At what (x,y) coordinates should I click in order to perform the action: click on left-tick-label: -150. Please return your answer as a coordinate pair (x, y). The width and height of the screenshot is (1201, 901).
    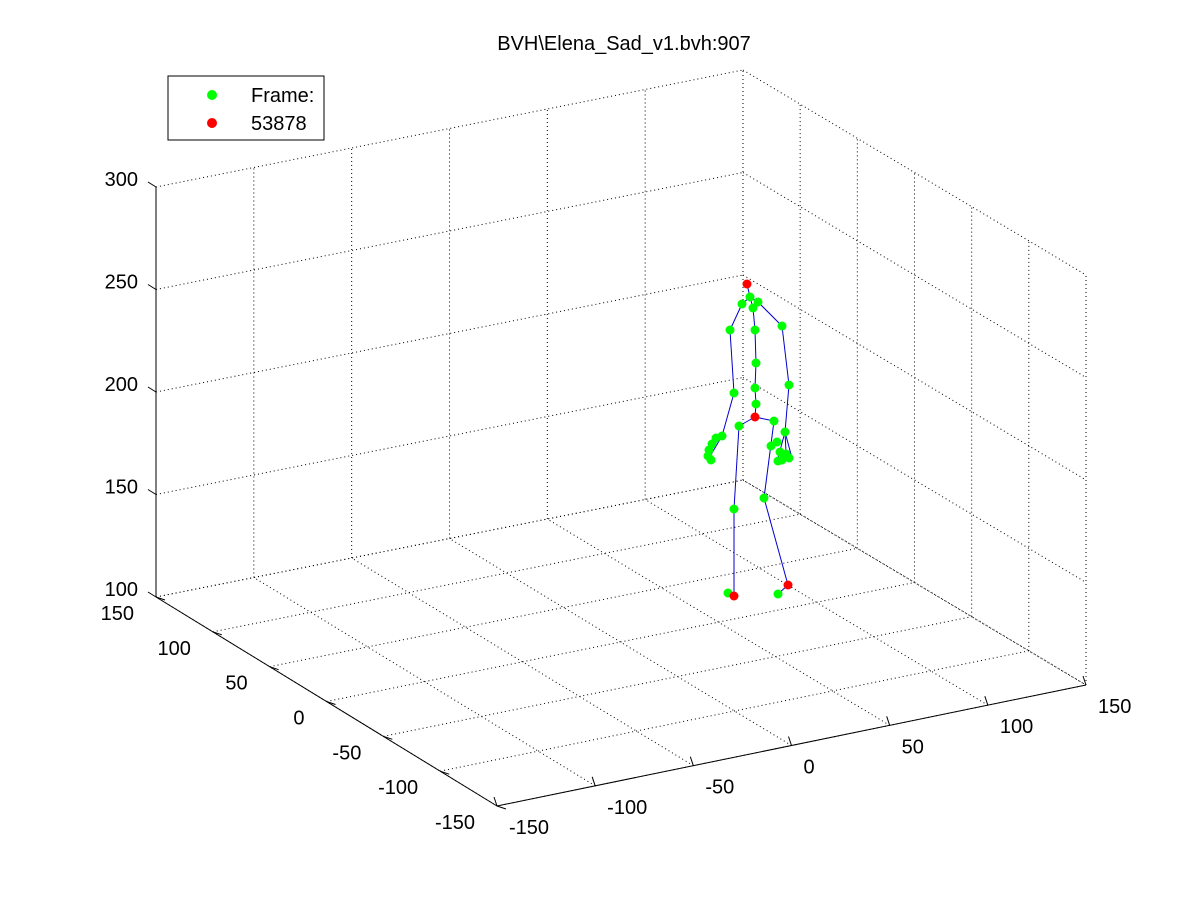
    Looking at the image, I should click on (455, 823).